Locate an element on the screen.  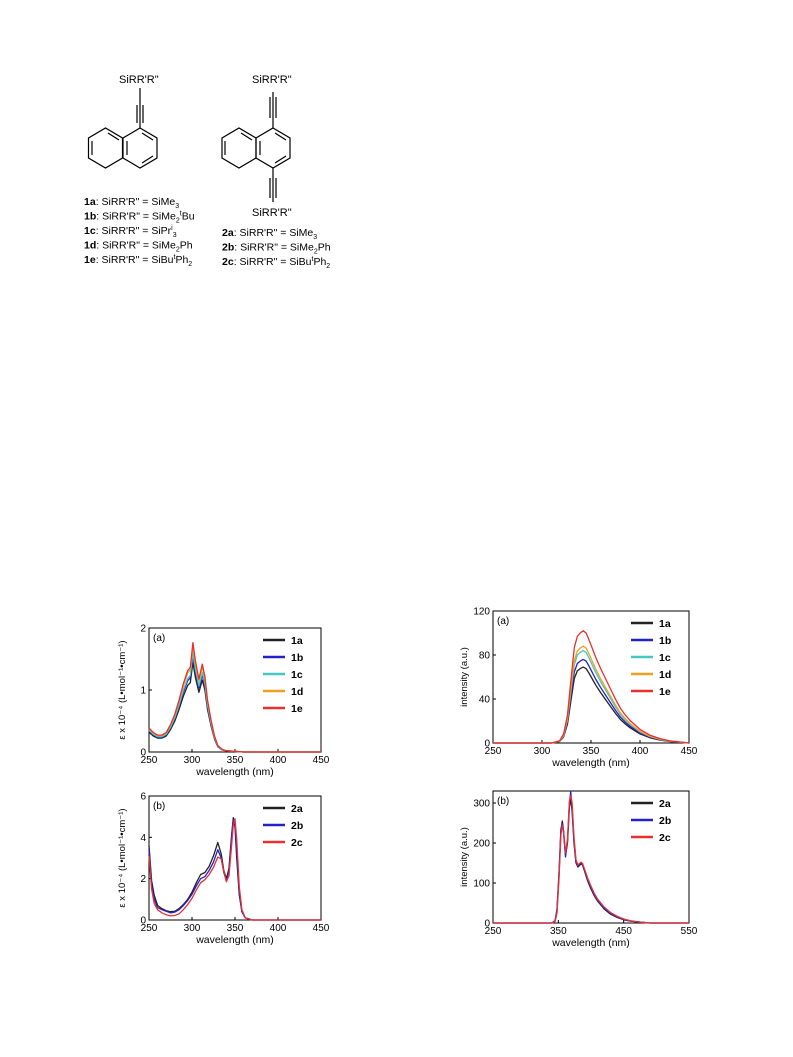
compound-1b: 1b: SiRR'R" = SiMe2tBu is located at coordinates (139, 218).